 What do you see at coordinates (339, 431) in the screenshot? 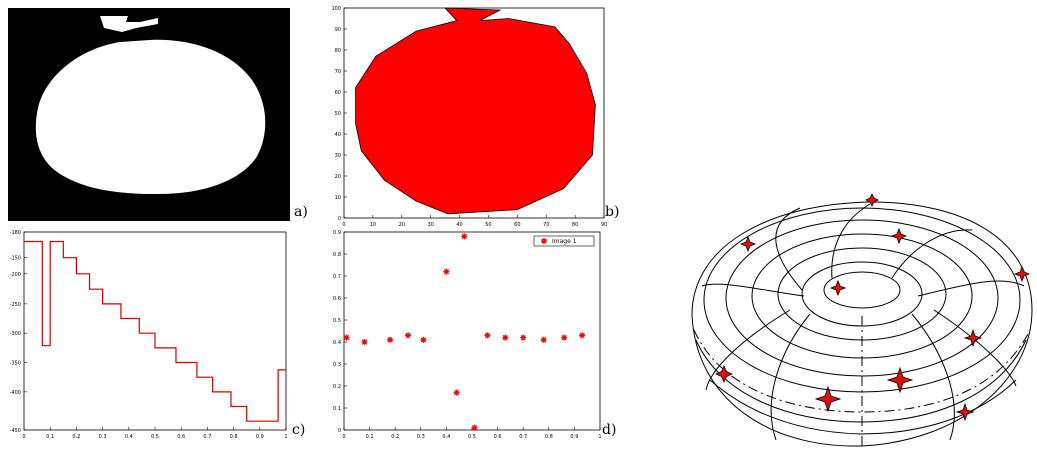
I see `y-tick-label: 0` at bounding box center [339, 431].